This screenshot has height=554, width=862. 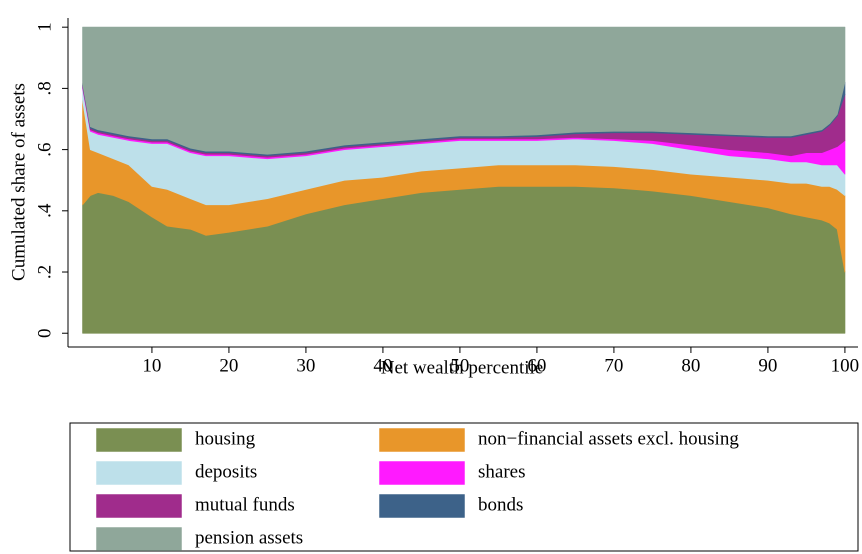 What do you see at coordinates (305, 365) in the screenshot?
I see `x-tick-label: 30` at bounding box center [305, 365].